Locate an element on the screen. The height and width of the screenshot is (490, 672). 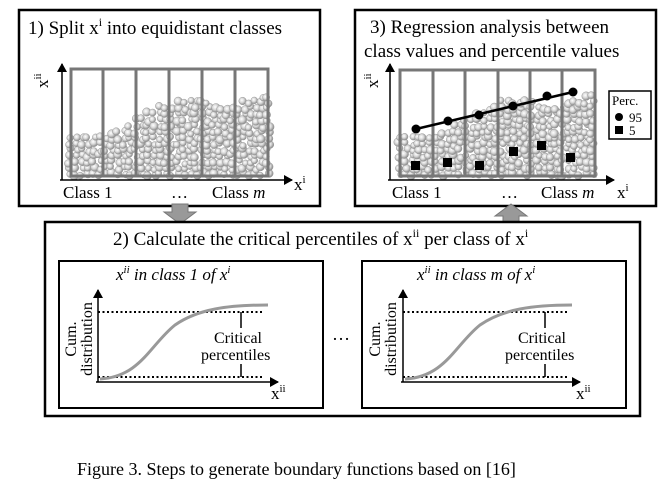
p95-points is located at coordinates (494, 110).